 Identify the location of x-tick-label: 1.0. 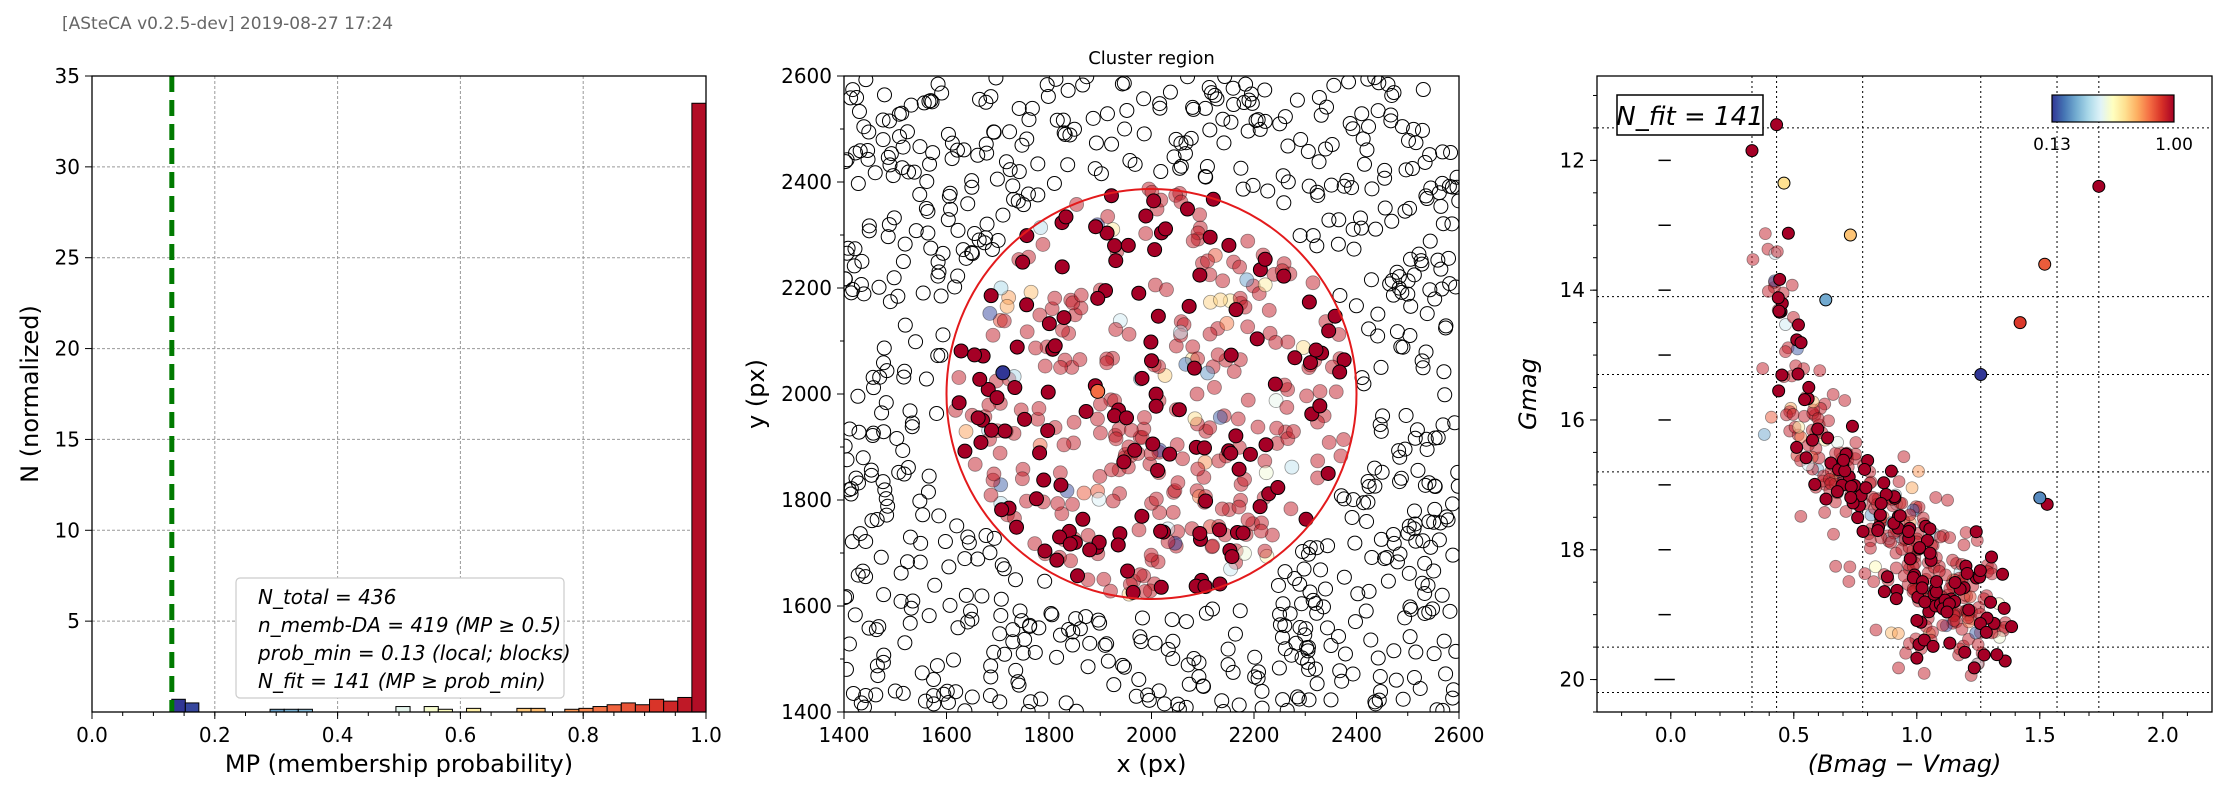
(706, 735).